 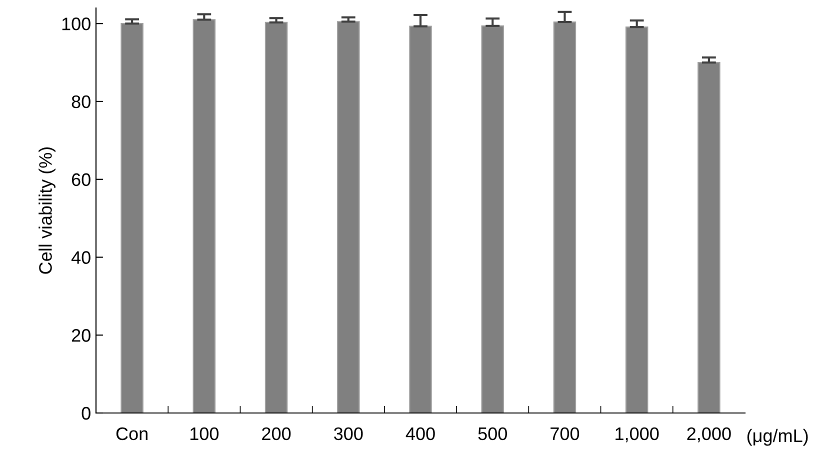 I want to click on y-tick-label: 100, so click(x=76, y=24).